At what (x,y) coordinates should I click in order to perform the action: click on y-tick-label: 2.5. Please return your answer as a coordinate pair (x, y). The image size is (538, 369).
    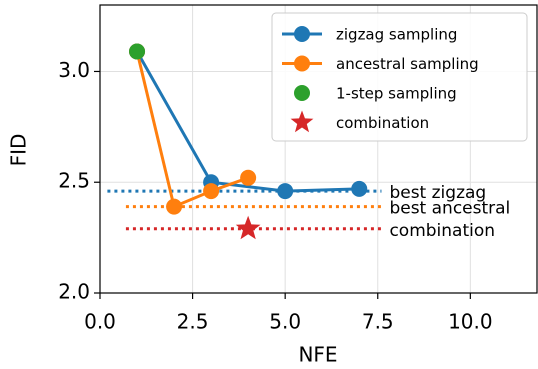
    Looking at the image, I should click on (74, 181).